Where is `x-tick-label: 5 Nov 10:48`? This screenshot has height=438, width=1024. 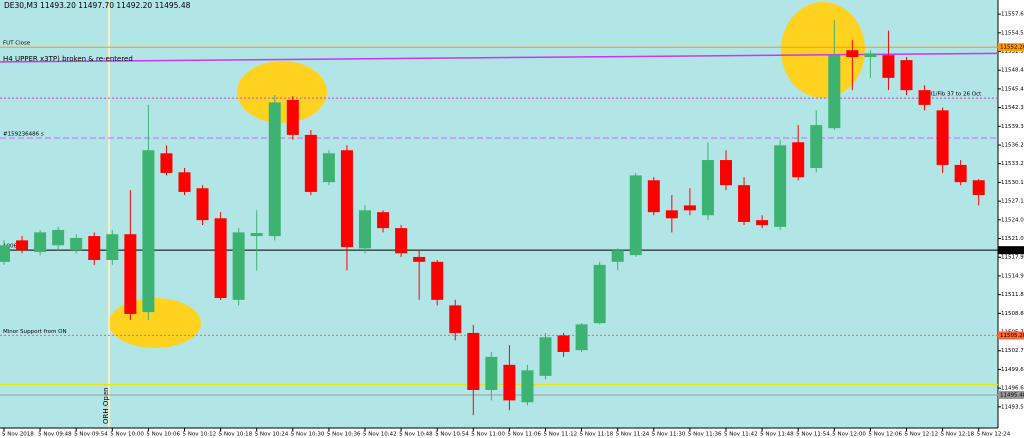
x-tick-label: 5 Nov 10:48 is located at coordinates (416, 435).